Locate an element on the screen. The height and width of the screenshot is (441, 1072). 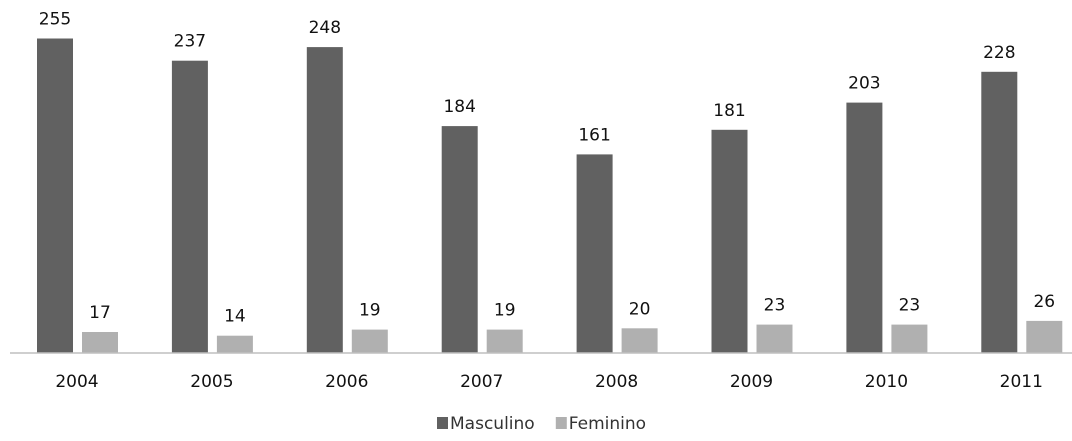
data-label-masculino-2005: 237 is located at coordinates (190, 42).